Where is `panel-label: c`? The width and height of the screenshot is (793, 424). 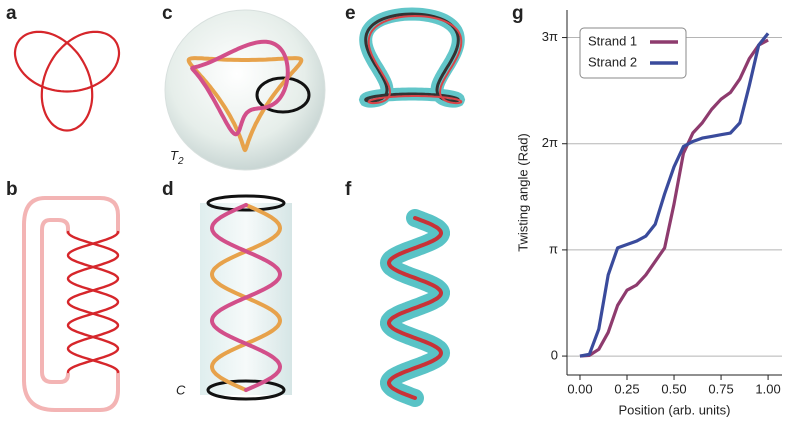
panel-label: c is located at coordinates (167, 13).